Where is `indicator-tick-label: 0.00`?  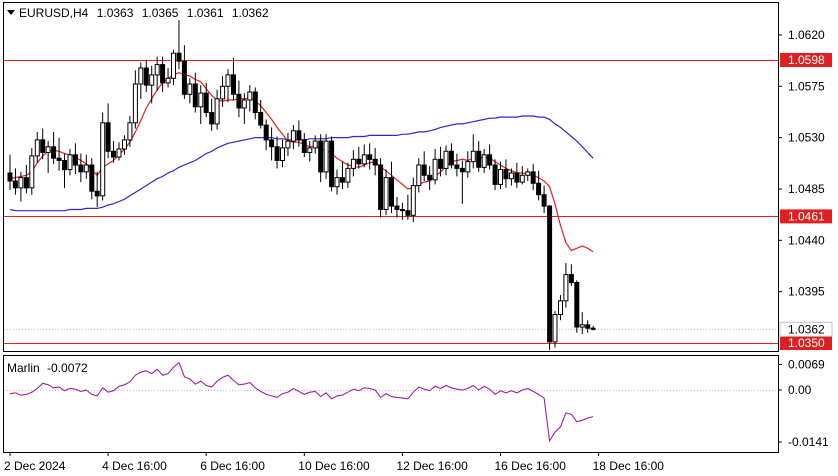 indicator-tick-label: 0.00 is located at coordinates (800, 390).